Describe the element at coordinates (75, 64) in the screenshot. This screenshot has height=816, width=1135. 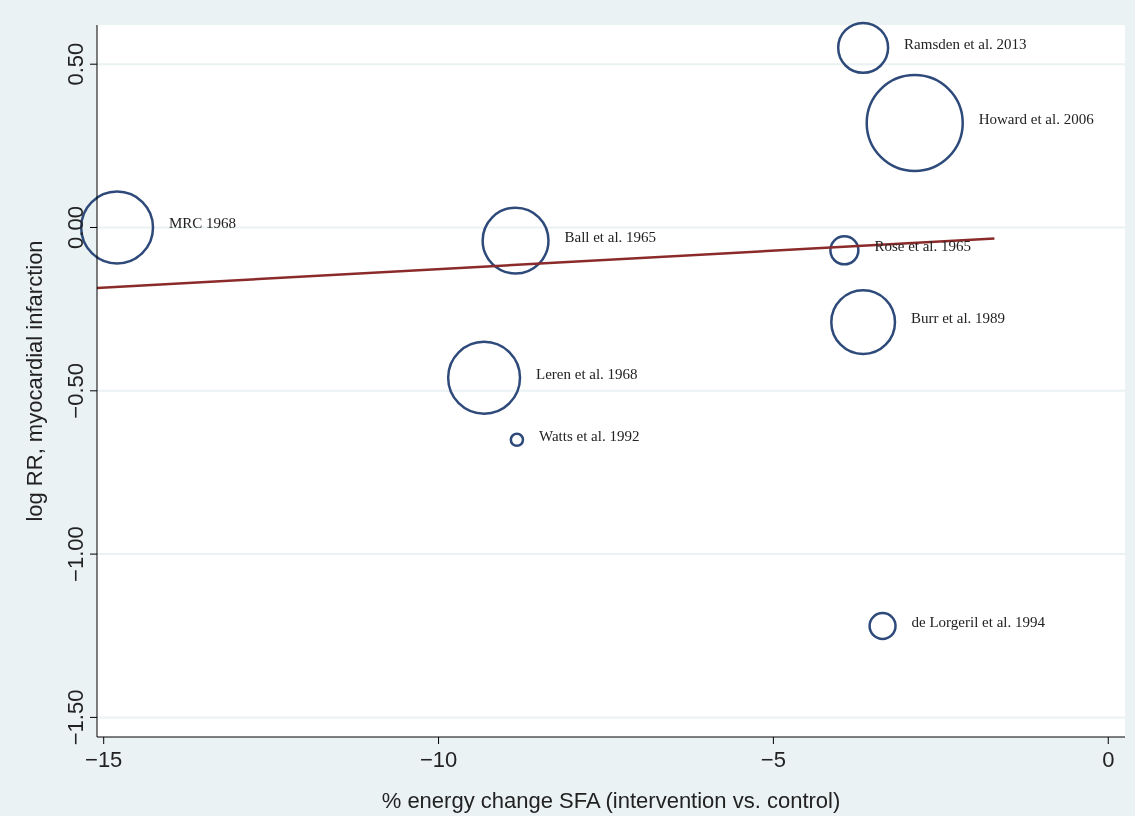
I see `y-tick-label: 0.50` at that location.